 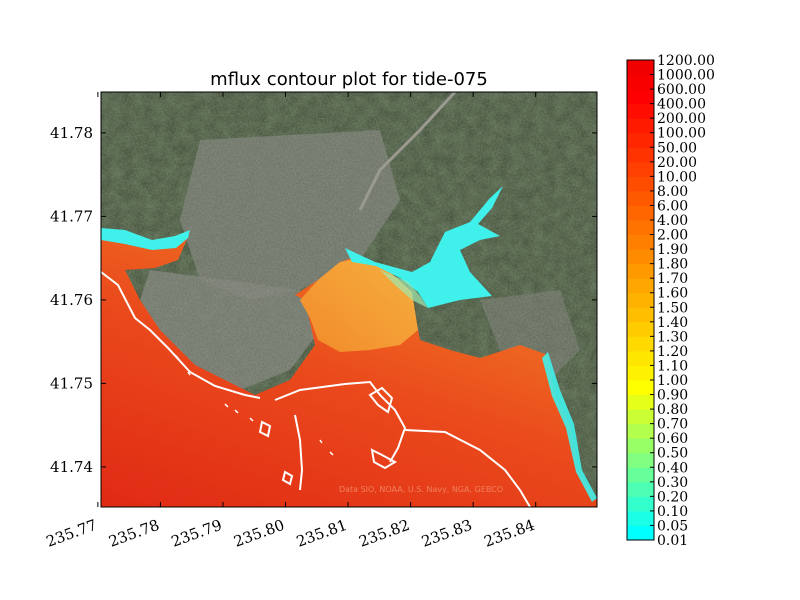 I want to click on flux-water-upper, so click(x=359, y=305).